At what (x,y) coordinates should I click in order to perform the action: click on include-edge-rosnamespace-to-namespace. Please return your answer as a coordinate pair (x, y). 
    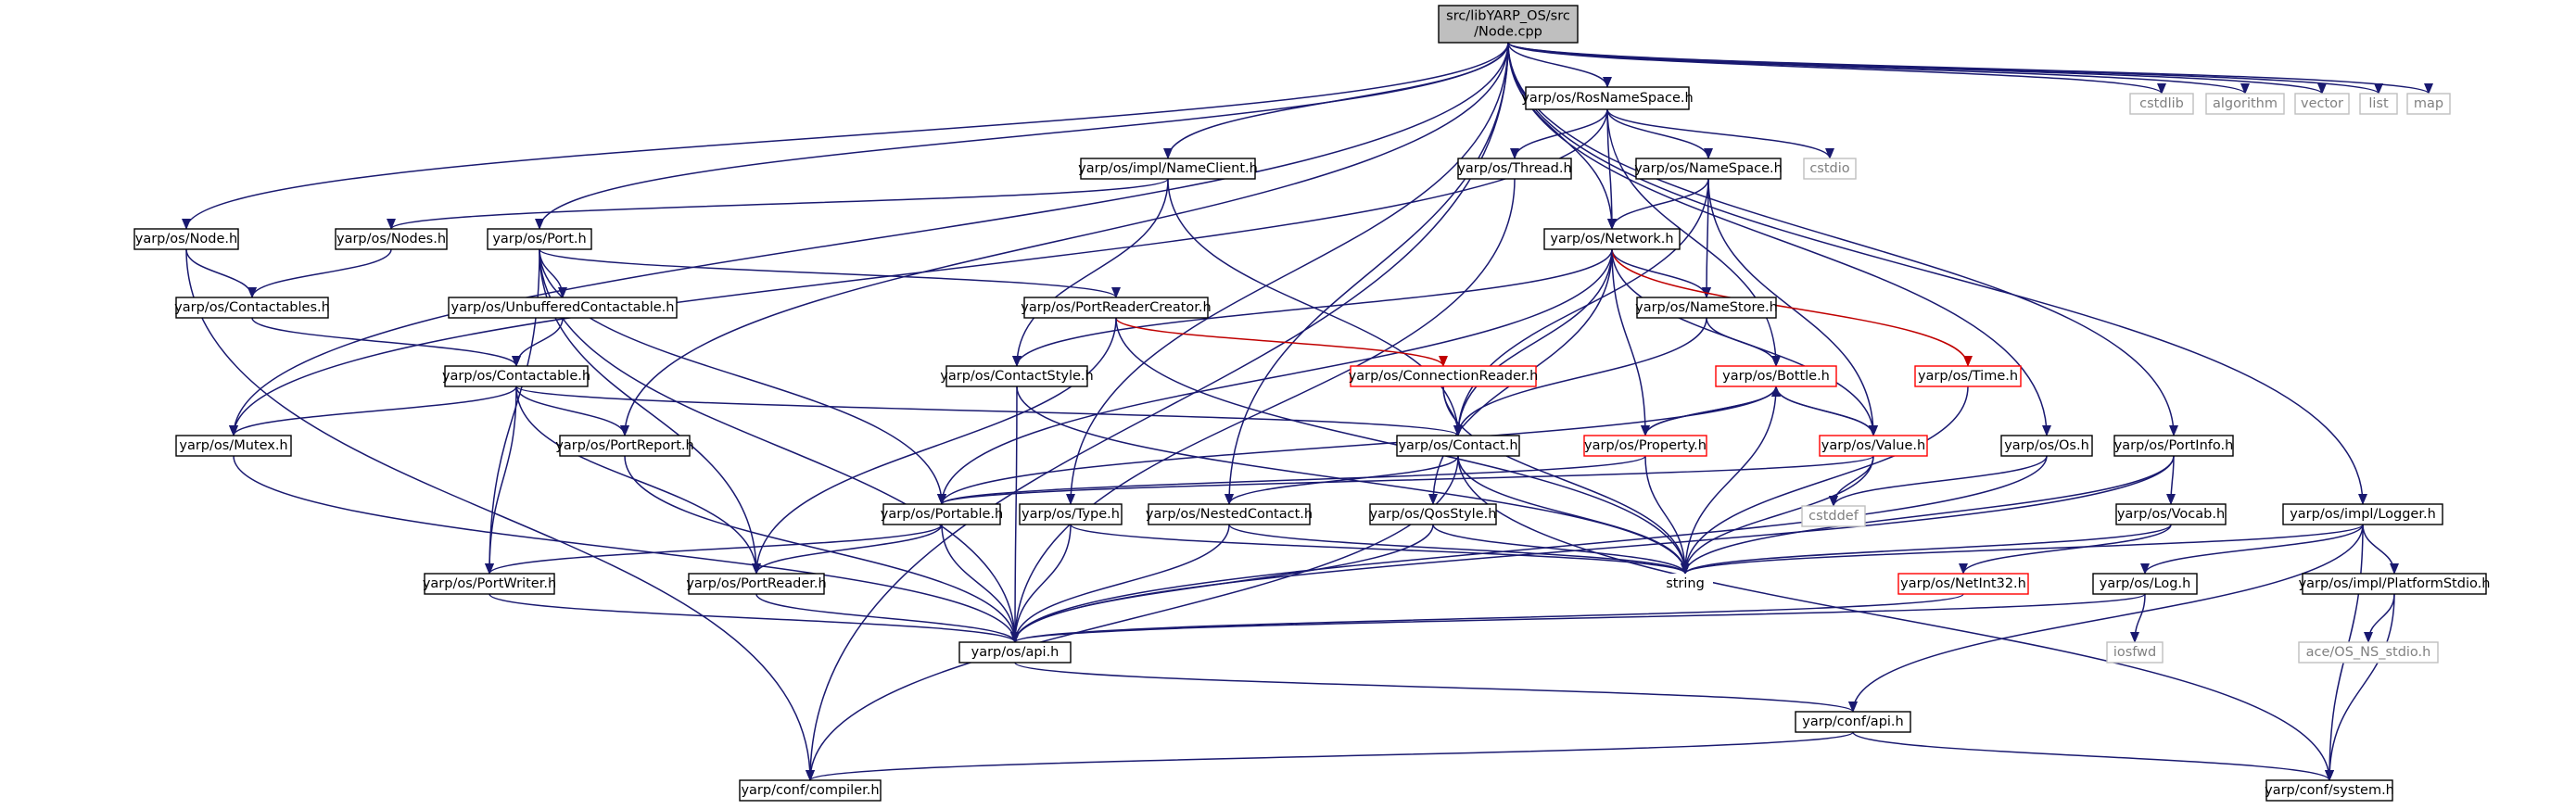
    Looking at the image, I should click on (1659, 133).